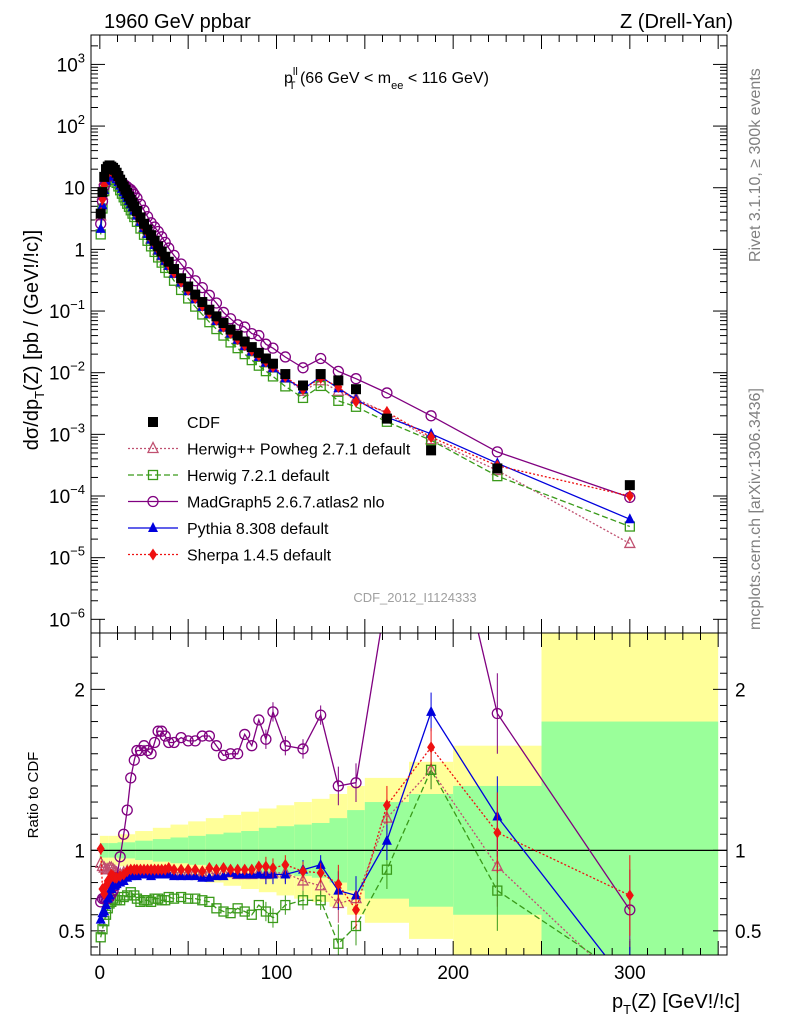 This screenshot has height=1024, width=786. Describe the element at coordinates (203, 423) in the screenshot. I see `legend-label-cdf: CDF` at that location.